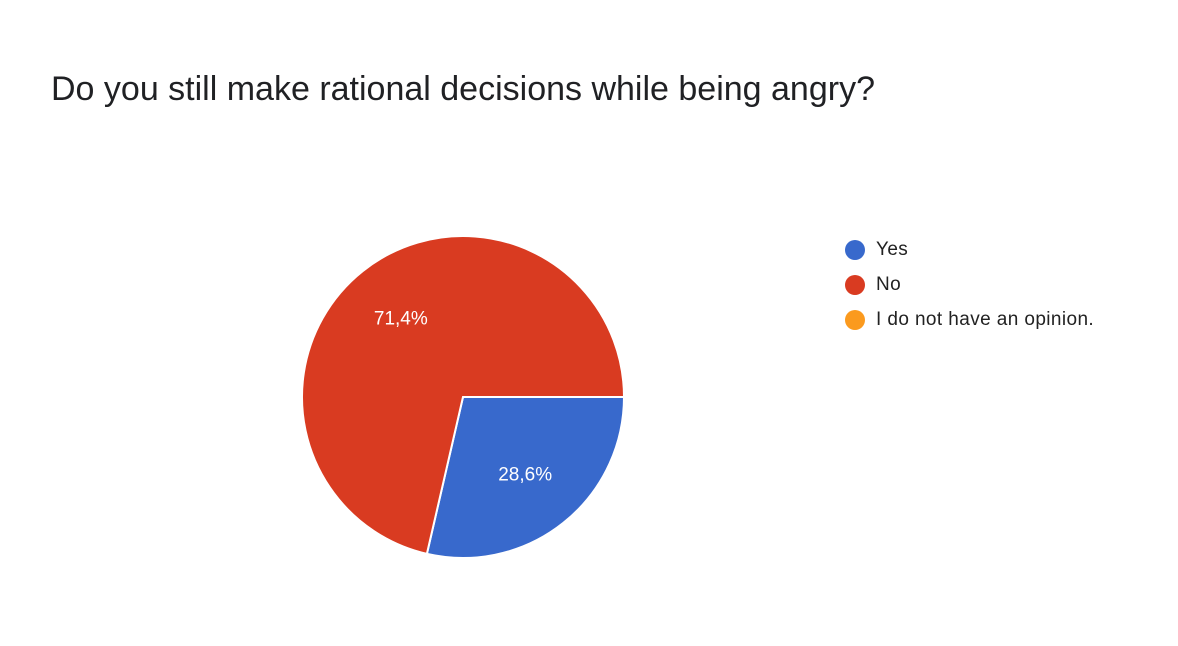  What do you see at coordinates (985, 319) in the screenshot?
I see `legend-label-no-opinion: I do not have an opinion.` at bounding box center [985, 319].